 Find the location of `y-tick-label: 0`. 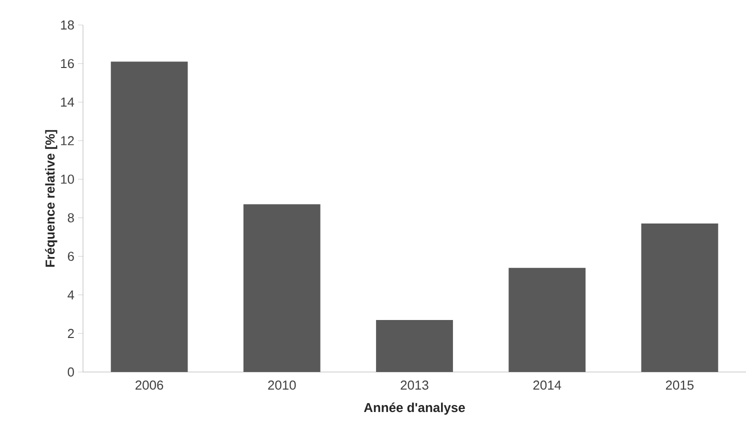

y-tick-label: 0 is located at coordinates (71, 372).